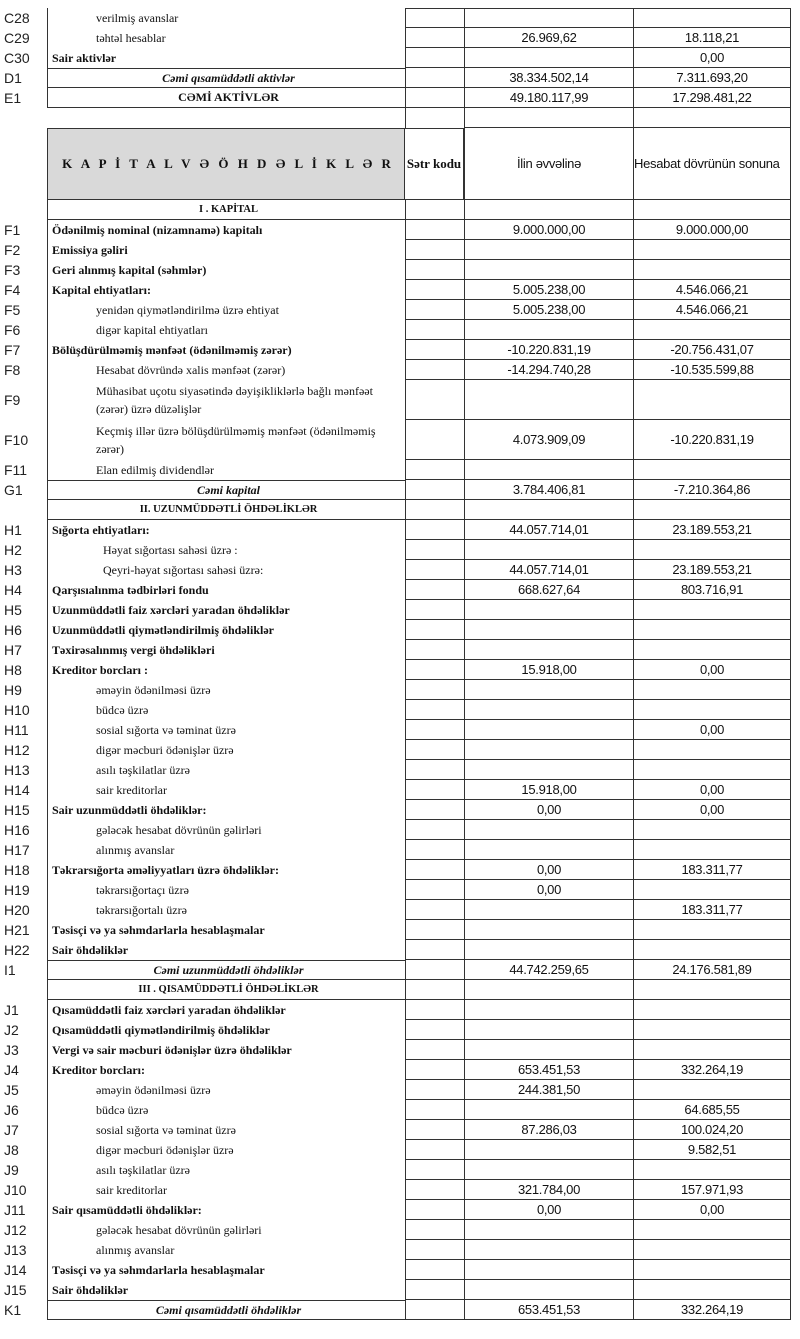  What do you see at coordinates (548, 570) in the screenshot?
I see `row-value-start: 44.057.714,01` at bounding box center [548, 570].